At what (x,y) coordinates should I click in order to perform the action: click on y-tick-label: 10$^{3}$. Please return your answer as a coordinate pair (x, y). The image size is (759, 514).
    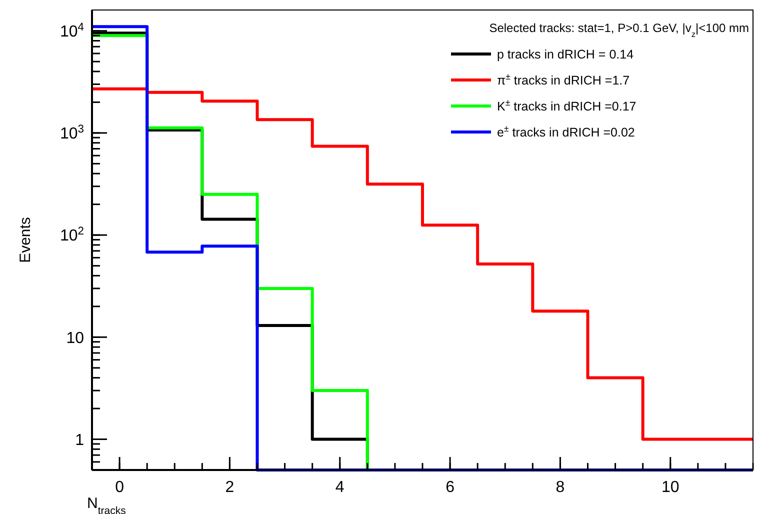
    Looking at the image, I should click on (72, 133).